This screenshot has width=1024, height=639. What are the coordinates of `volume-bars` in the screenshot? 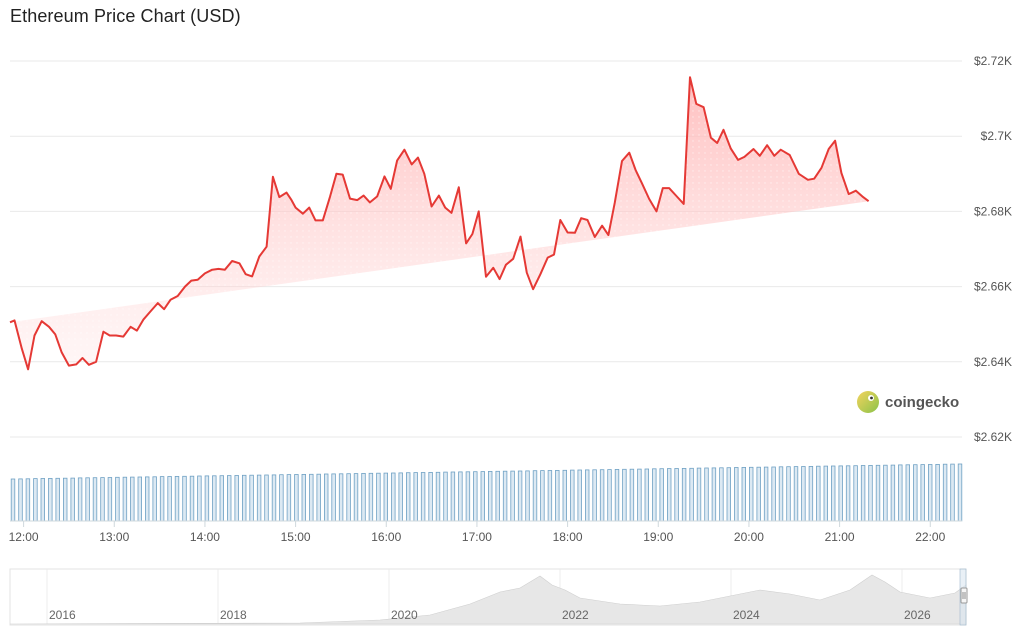 It's located at (486, 492).